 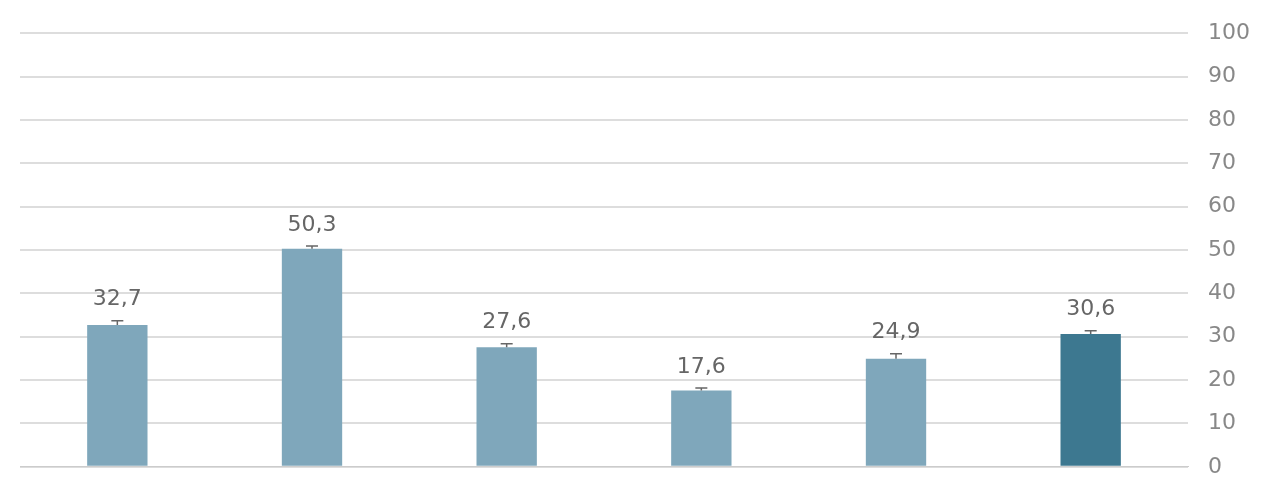 I want to click on y-tick-label: 100, so click(x=1229, y=31).